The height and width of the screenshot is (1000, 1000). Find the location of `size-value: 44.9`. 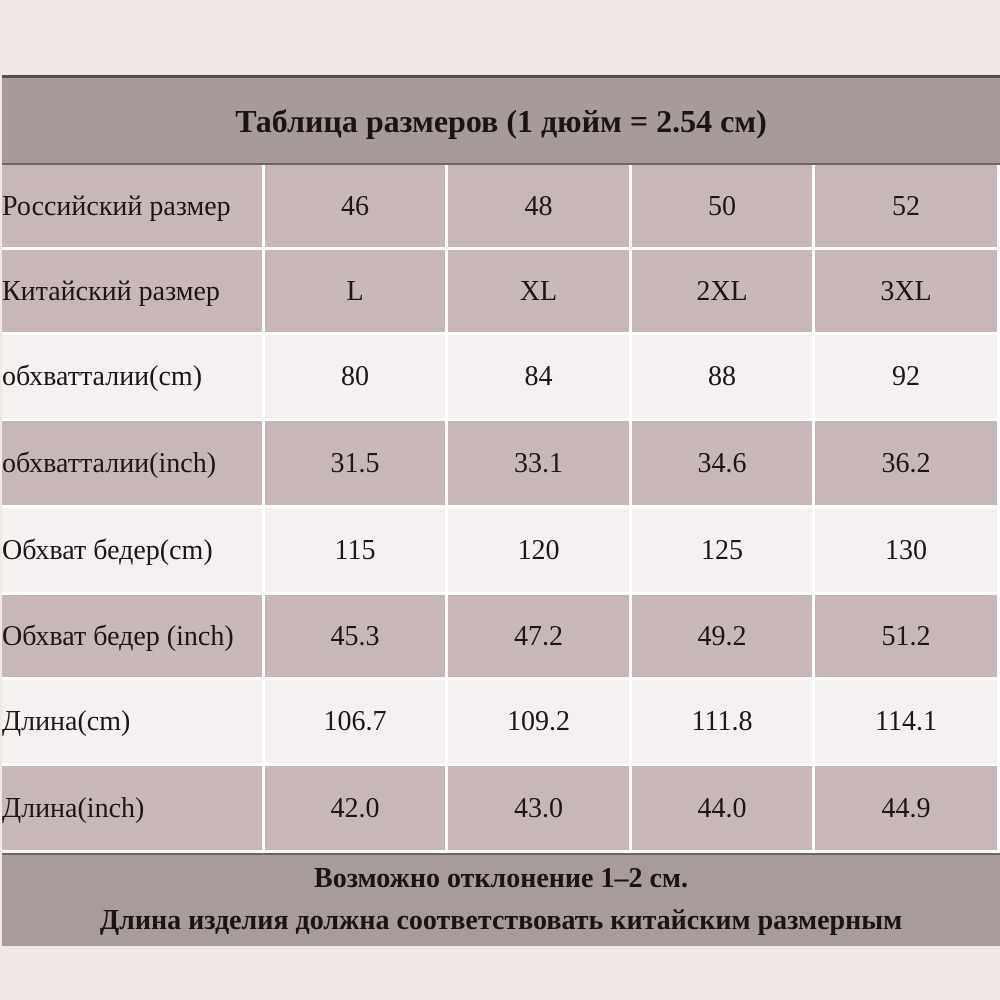

size-value: 44.9 is located at coordinates (907, 809).